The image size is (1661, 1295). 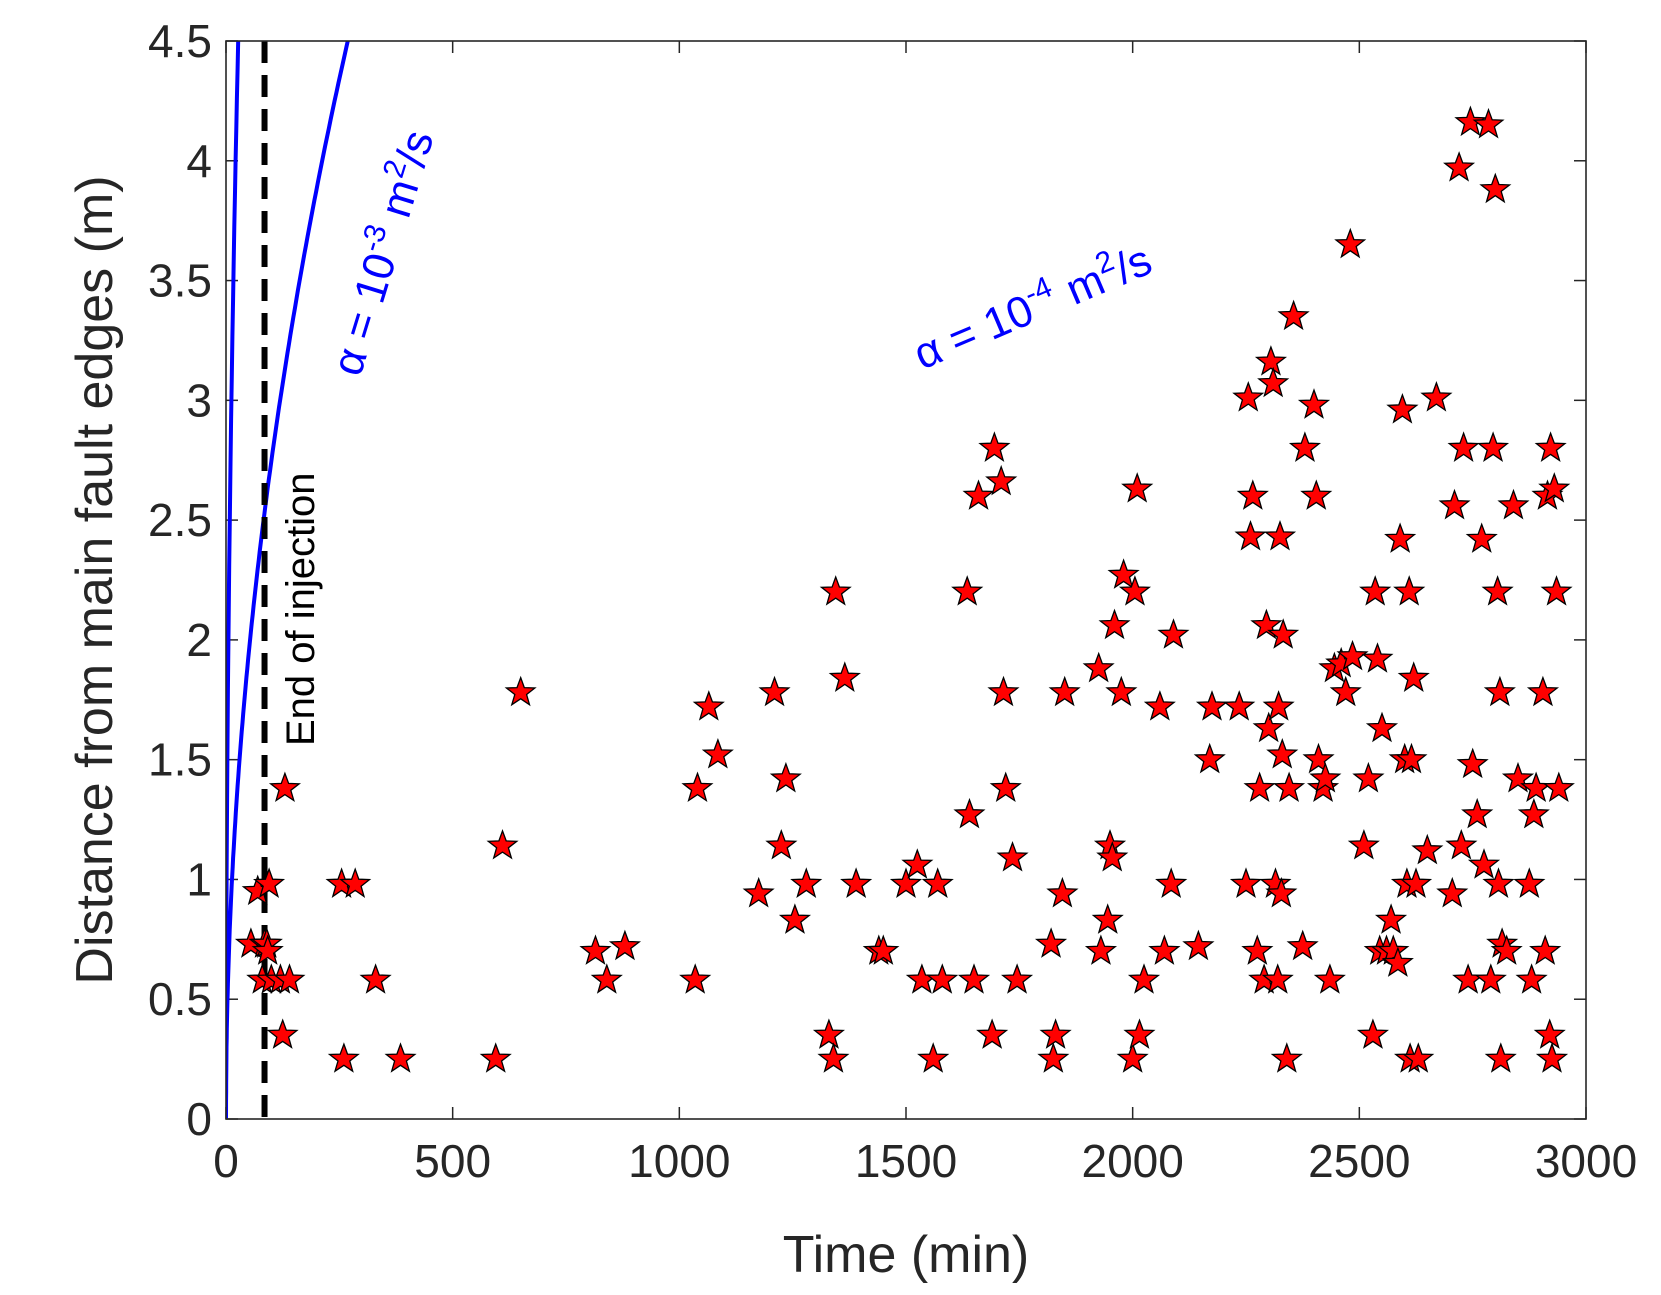 I want to click on curve-label-alpha-1e-4: α = 10-4m2/s, so click(x=1032, y=305).